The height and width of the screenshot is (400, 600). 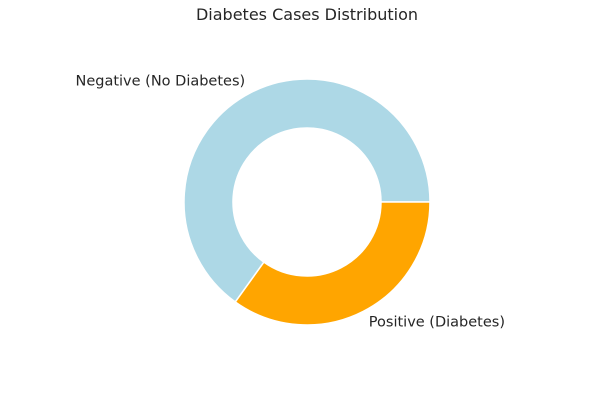 I want to click on slice-label-1: Positive (Diabetes), so click(x=437, y=322).